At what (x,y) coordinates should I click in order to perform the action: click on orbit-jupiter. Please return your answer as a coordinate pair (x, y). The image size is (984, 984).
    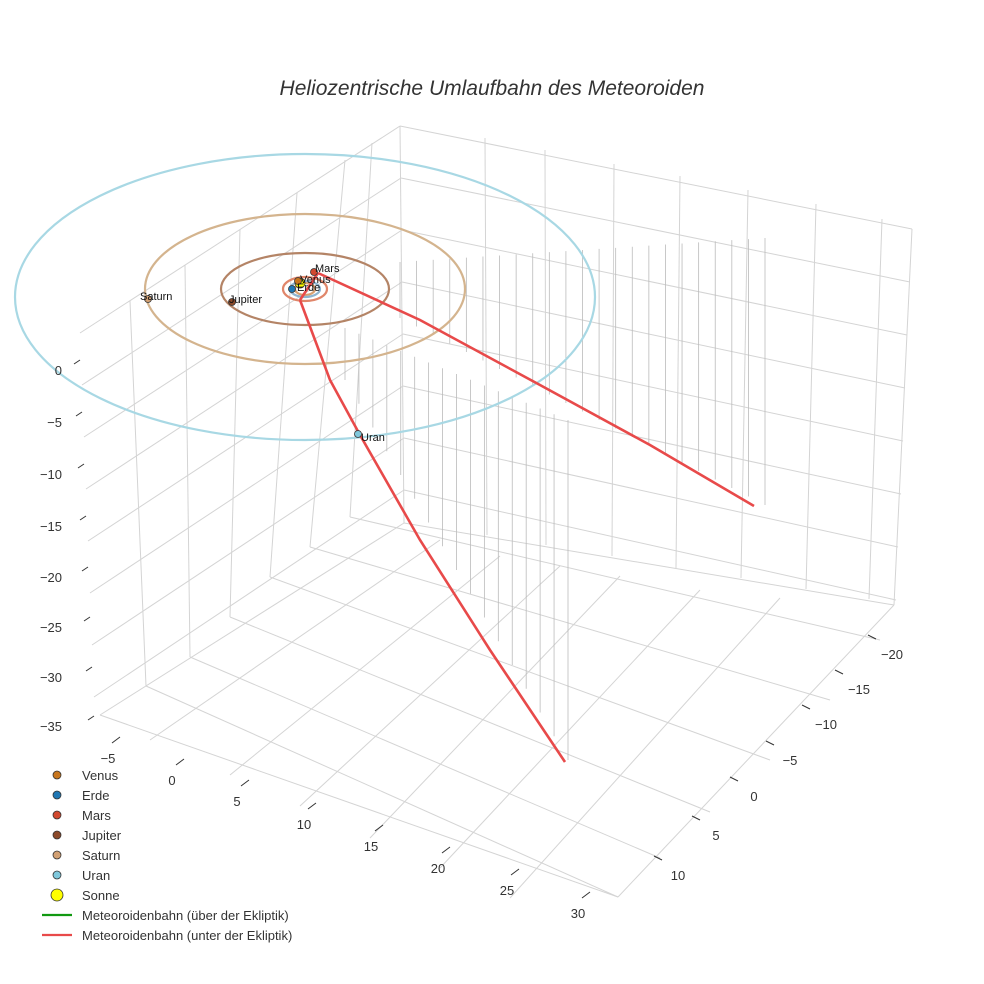
    Looking at the image, I should click on (305, 289).